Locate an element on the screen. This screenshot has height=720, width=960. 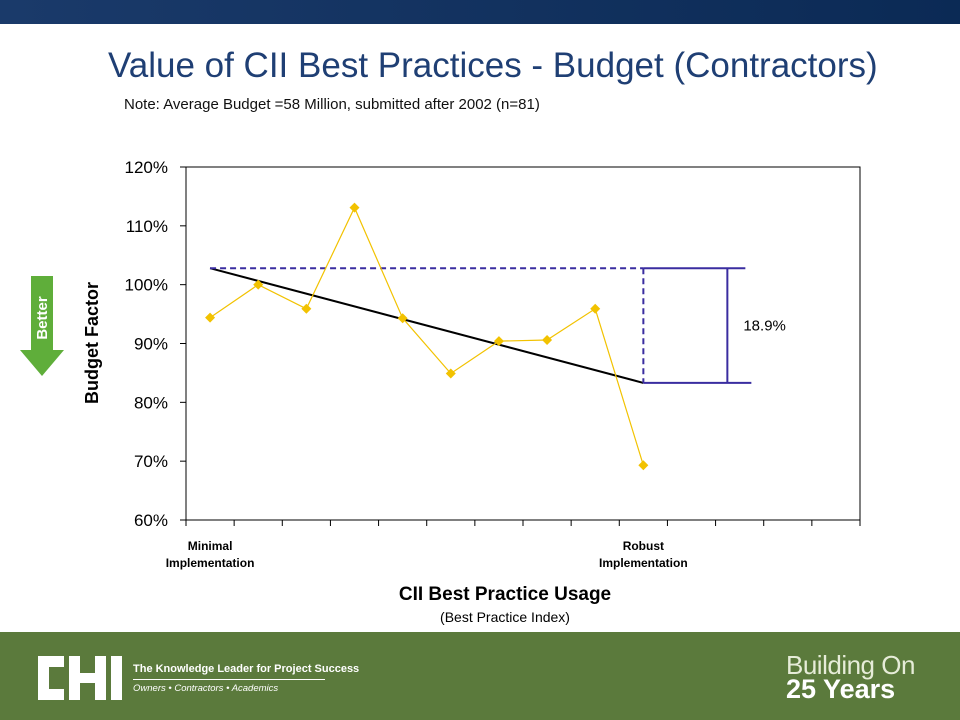
y-tick-label: 80% is located at coordinates (151, 402).